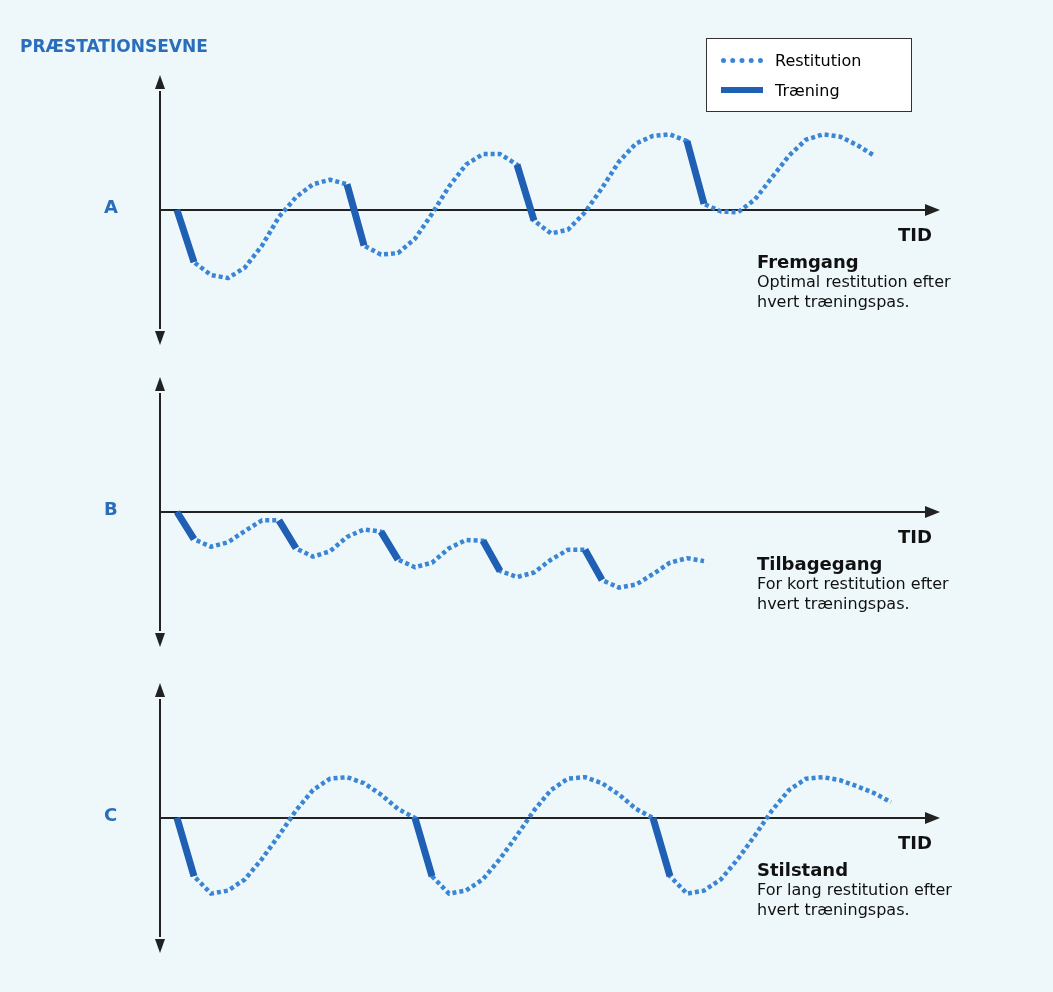  What do you see at coordinates (808, 261) in the screenshot?
I see `annotation: Fremgang` at bounding box center [808, 261].